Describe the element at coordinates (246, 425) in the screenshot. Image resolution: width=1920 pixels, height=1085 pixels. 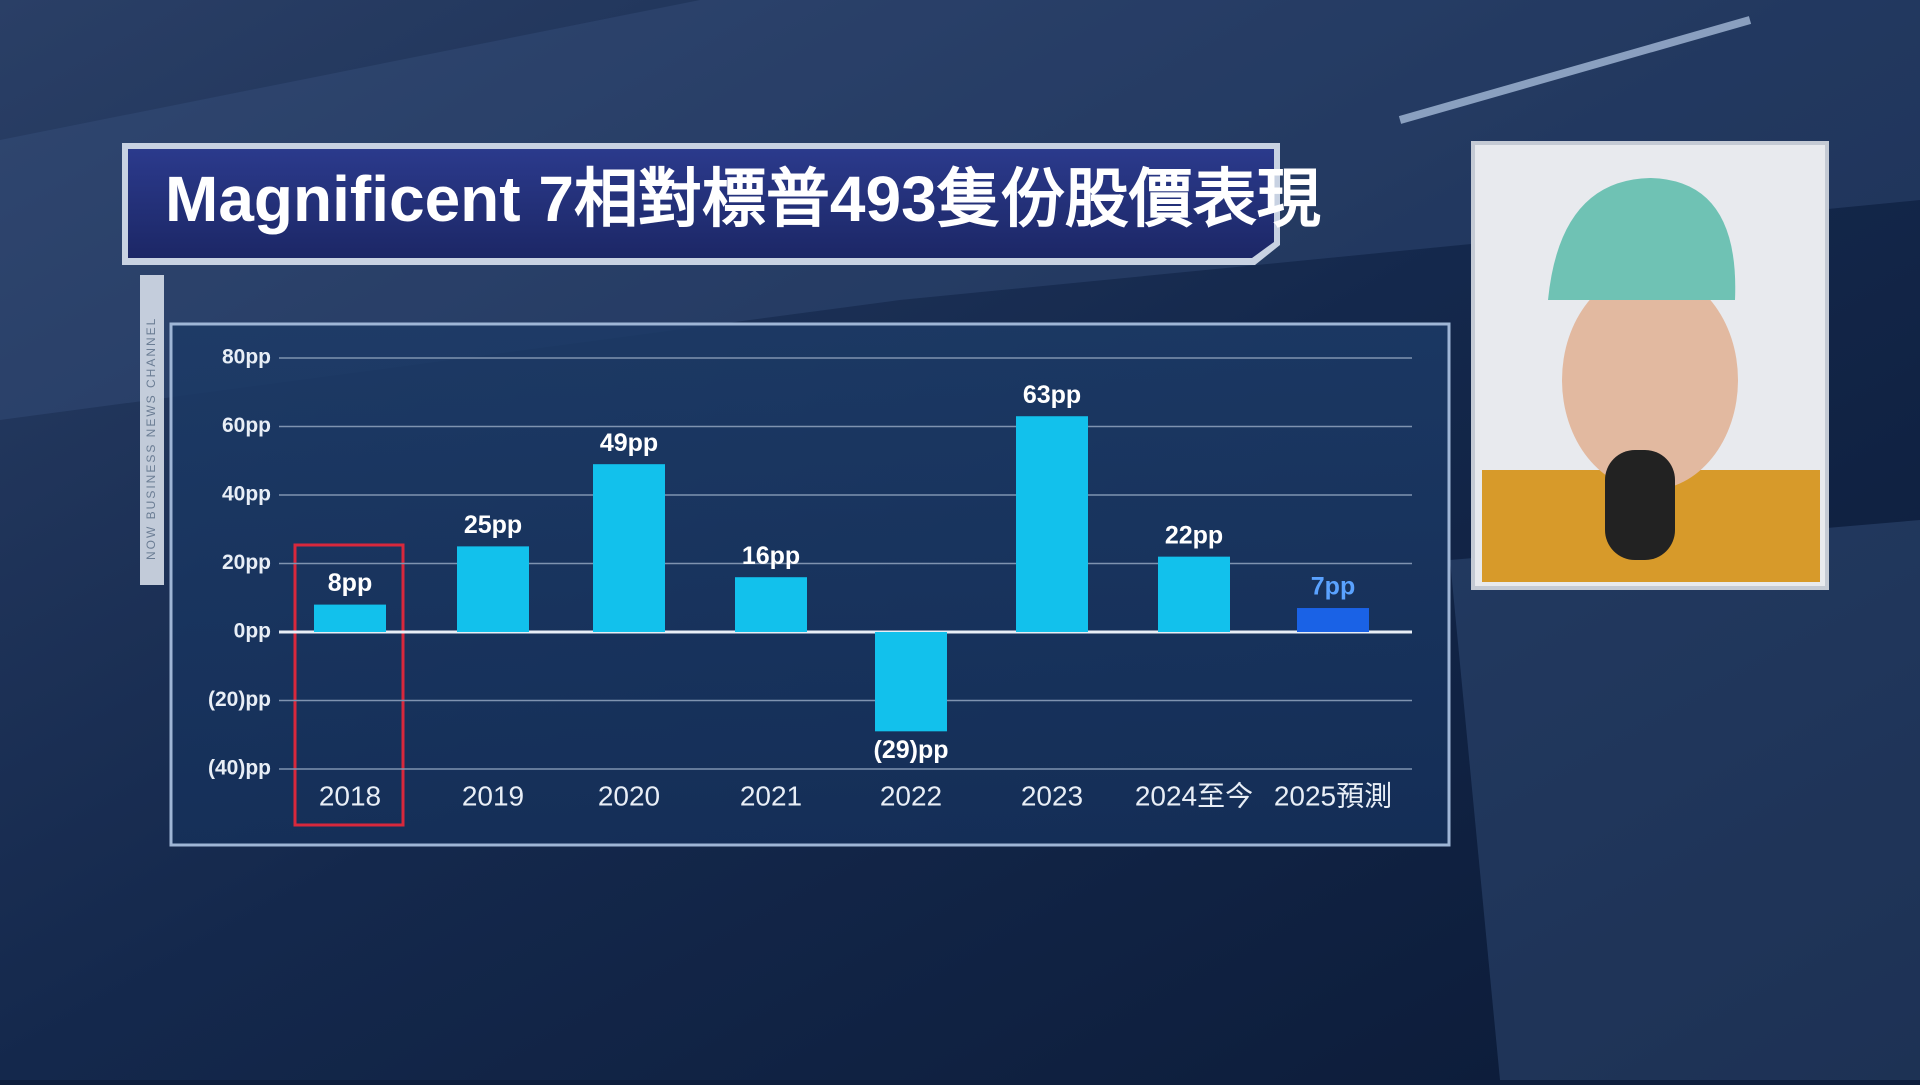
I see `y-tick-label: 60pp` at that location.